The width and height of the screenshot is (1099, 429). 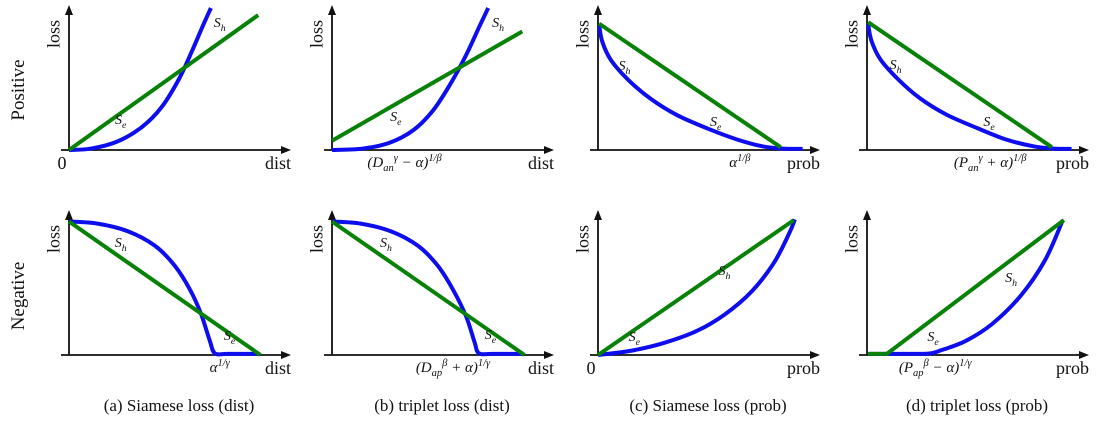 What do you see at coordinates (18, 90) in the screenshot?
I see `row-label-positive: Positive` at bounding box center [18, 90].